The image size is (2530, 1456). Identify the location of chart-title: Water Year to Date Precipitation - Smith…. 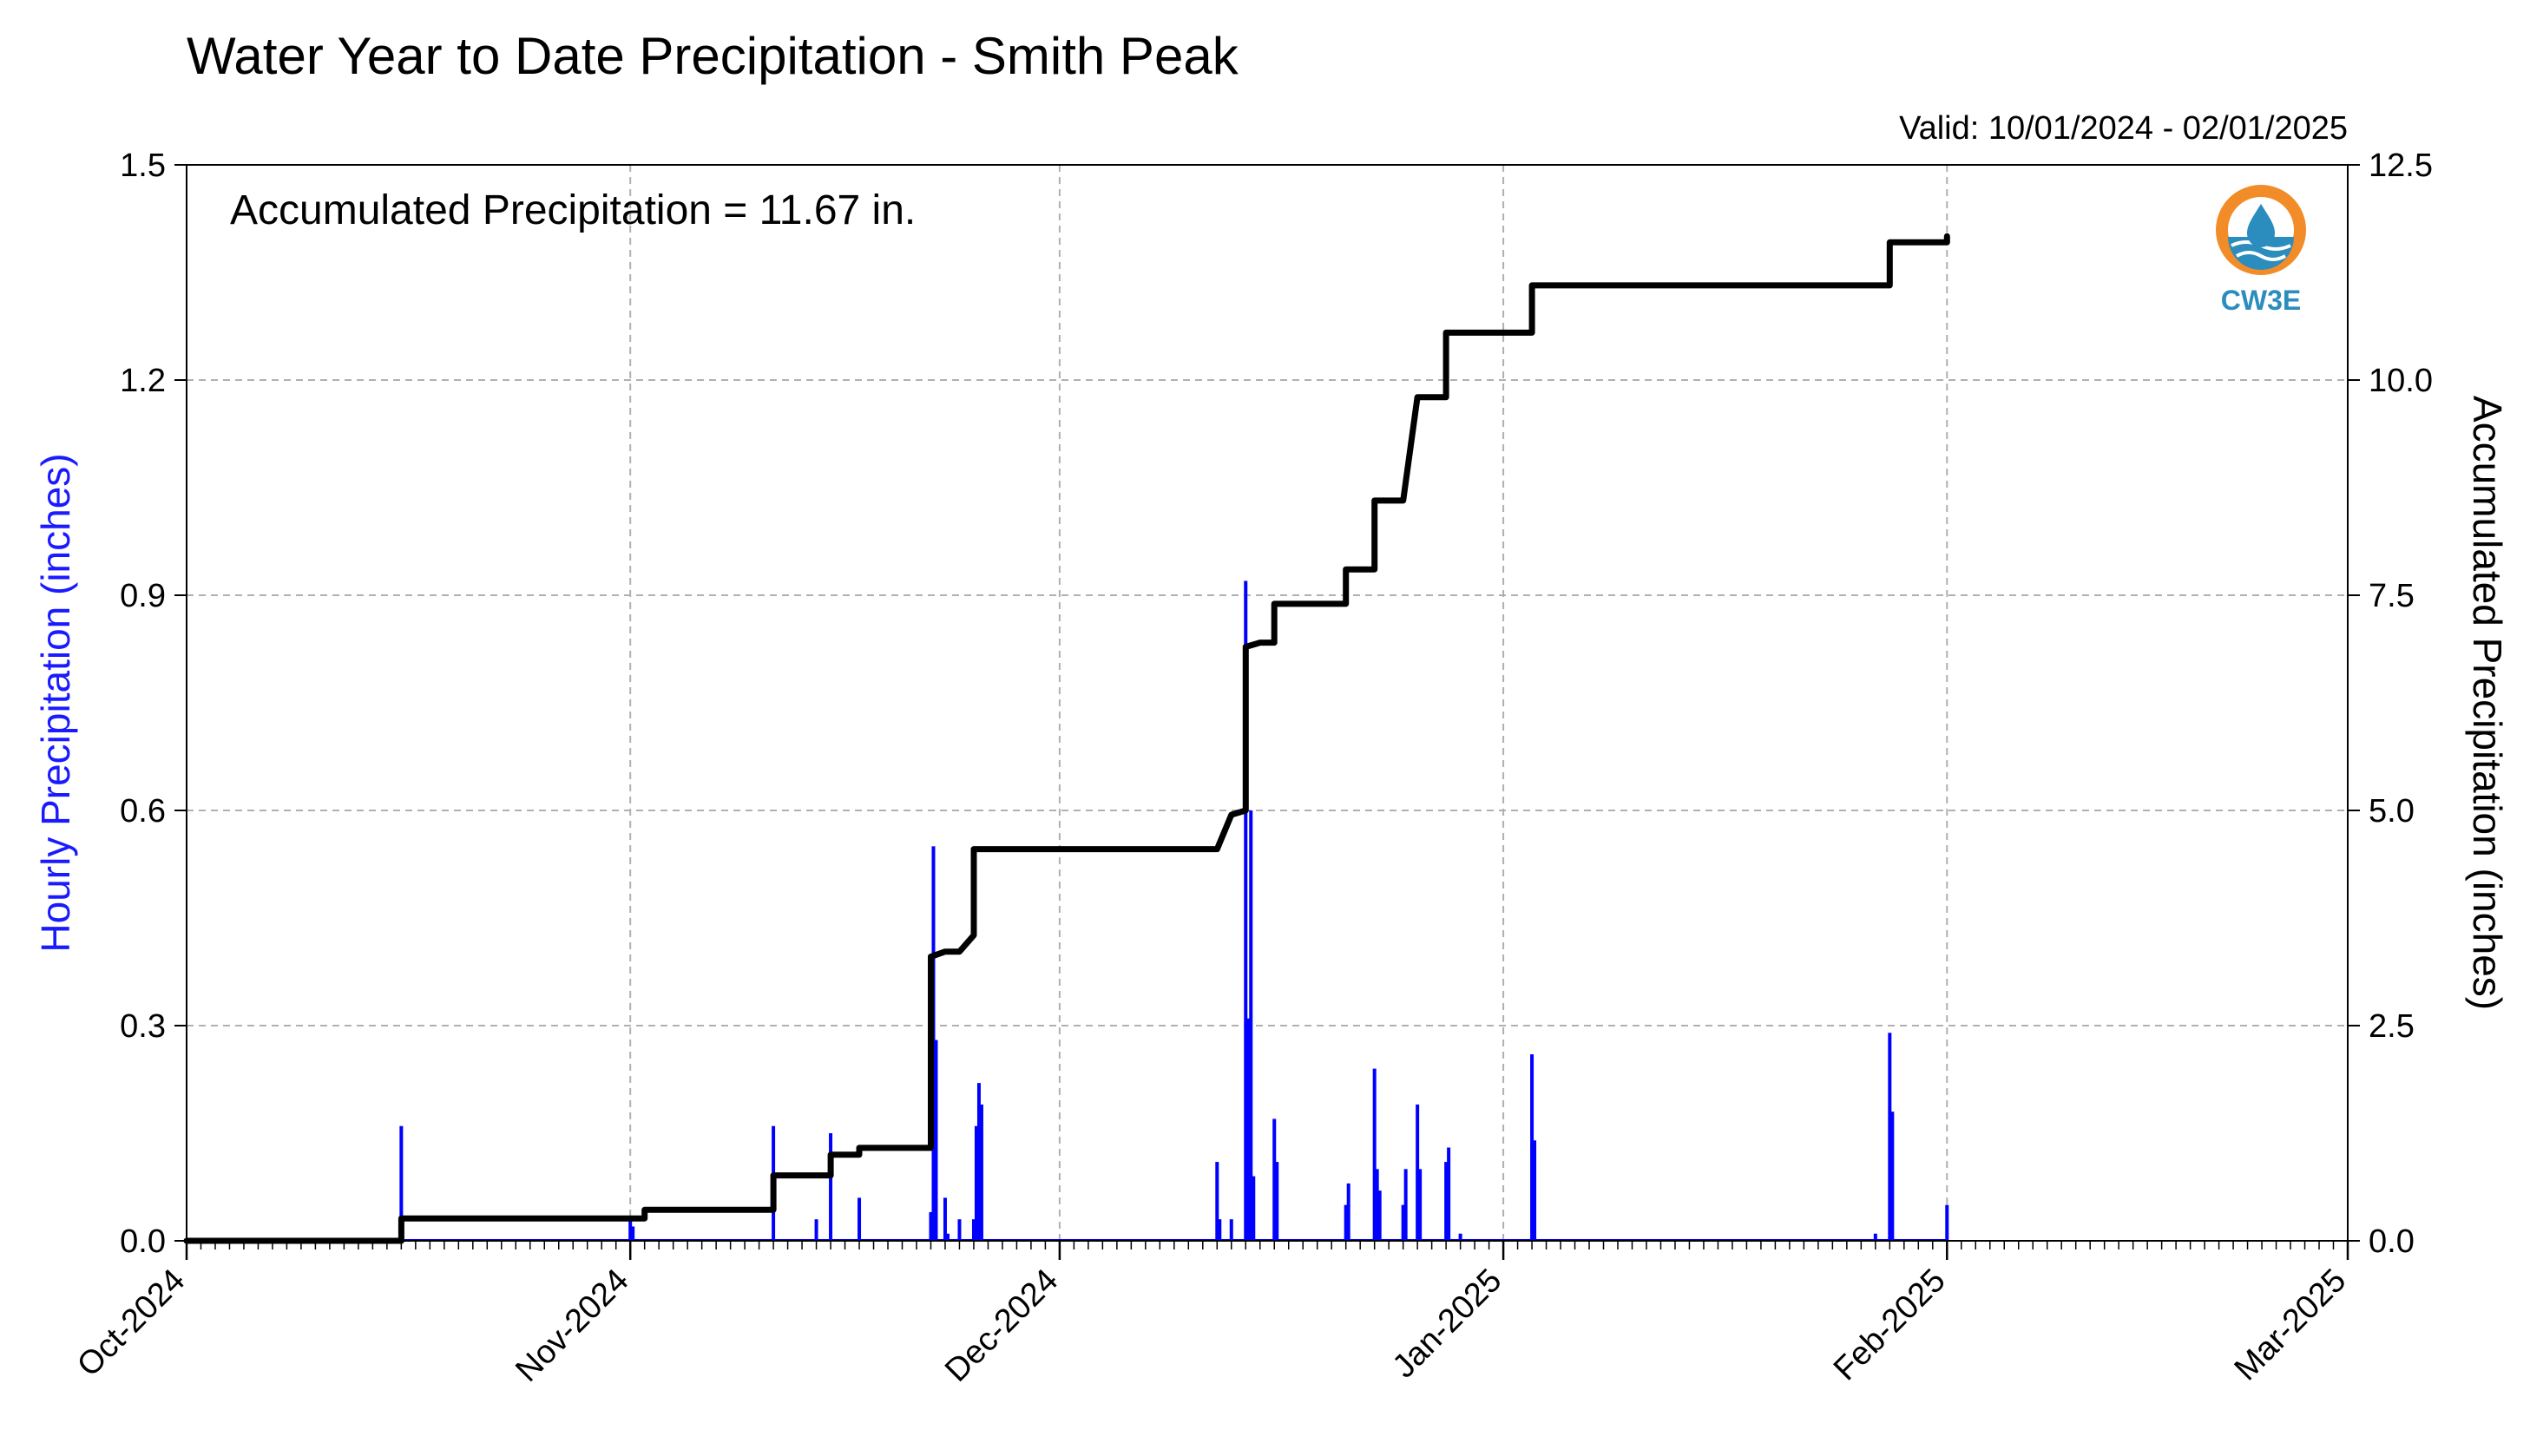
(713, 56).